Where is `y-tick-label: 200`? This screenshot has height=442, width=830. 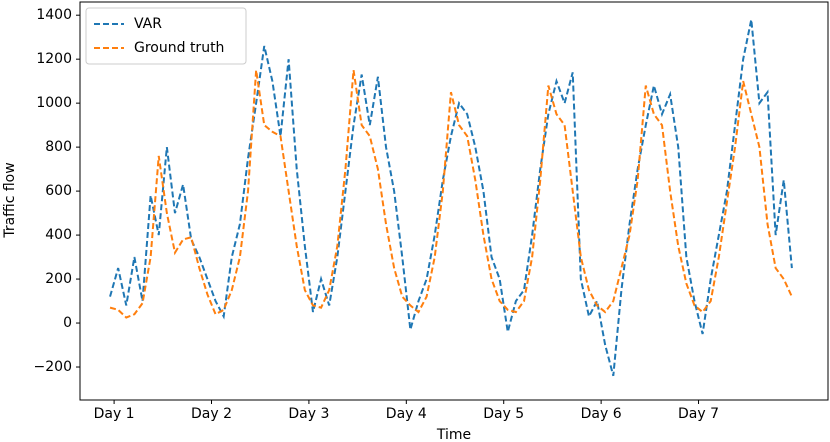 y-tick-label: 200 is located at coordinates (58, 279).